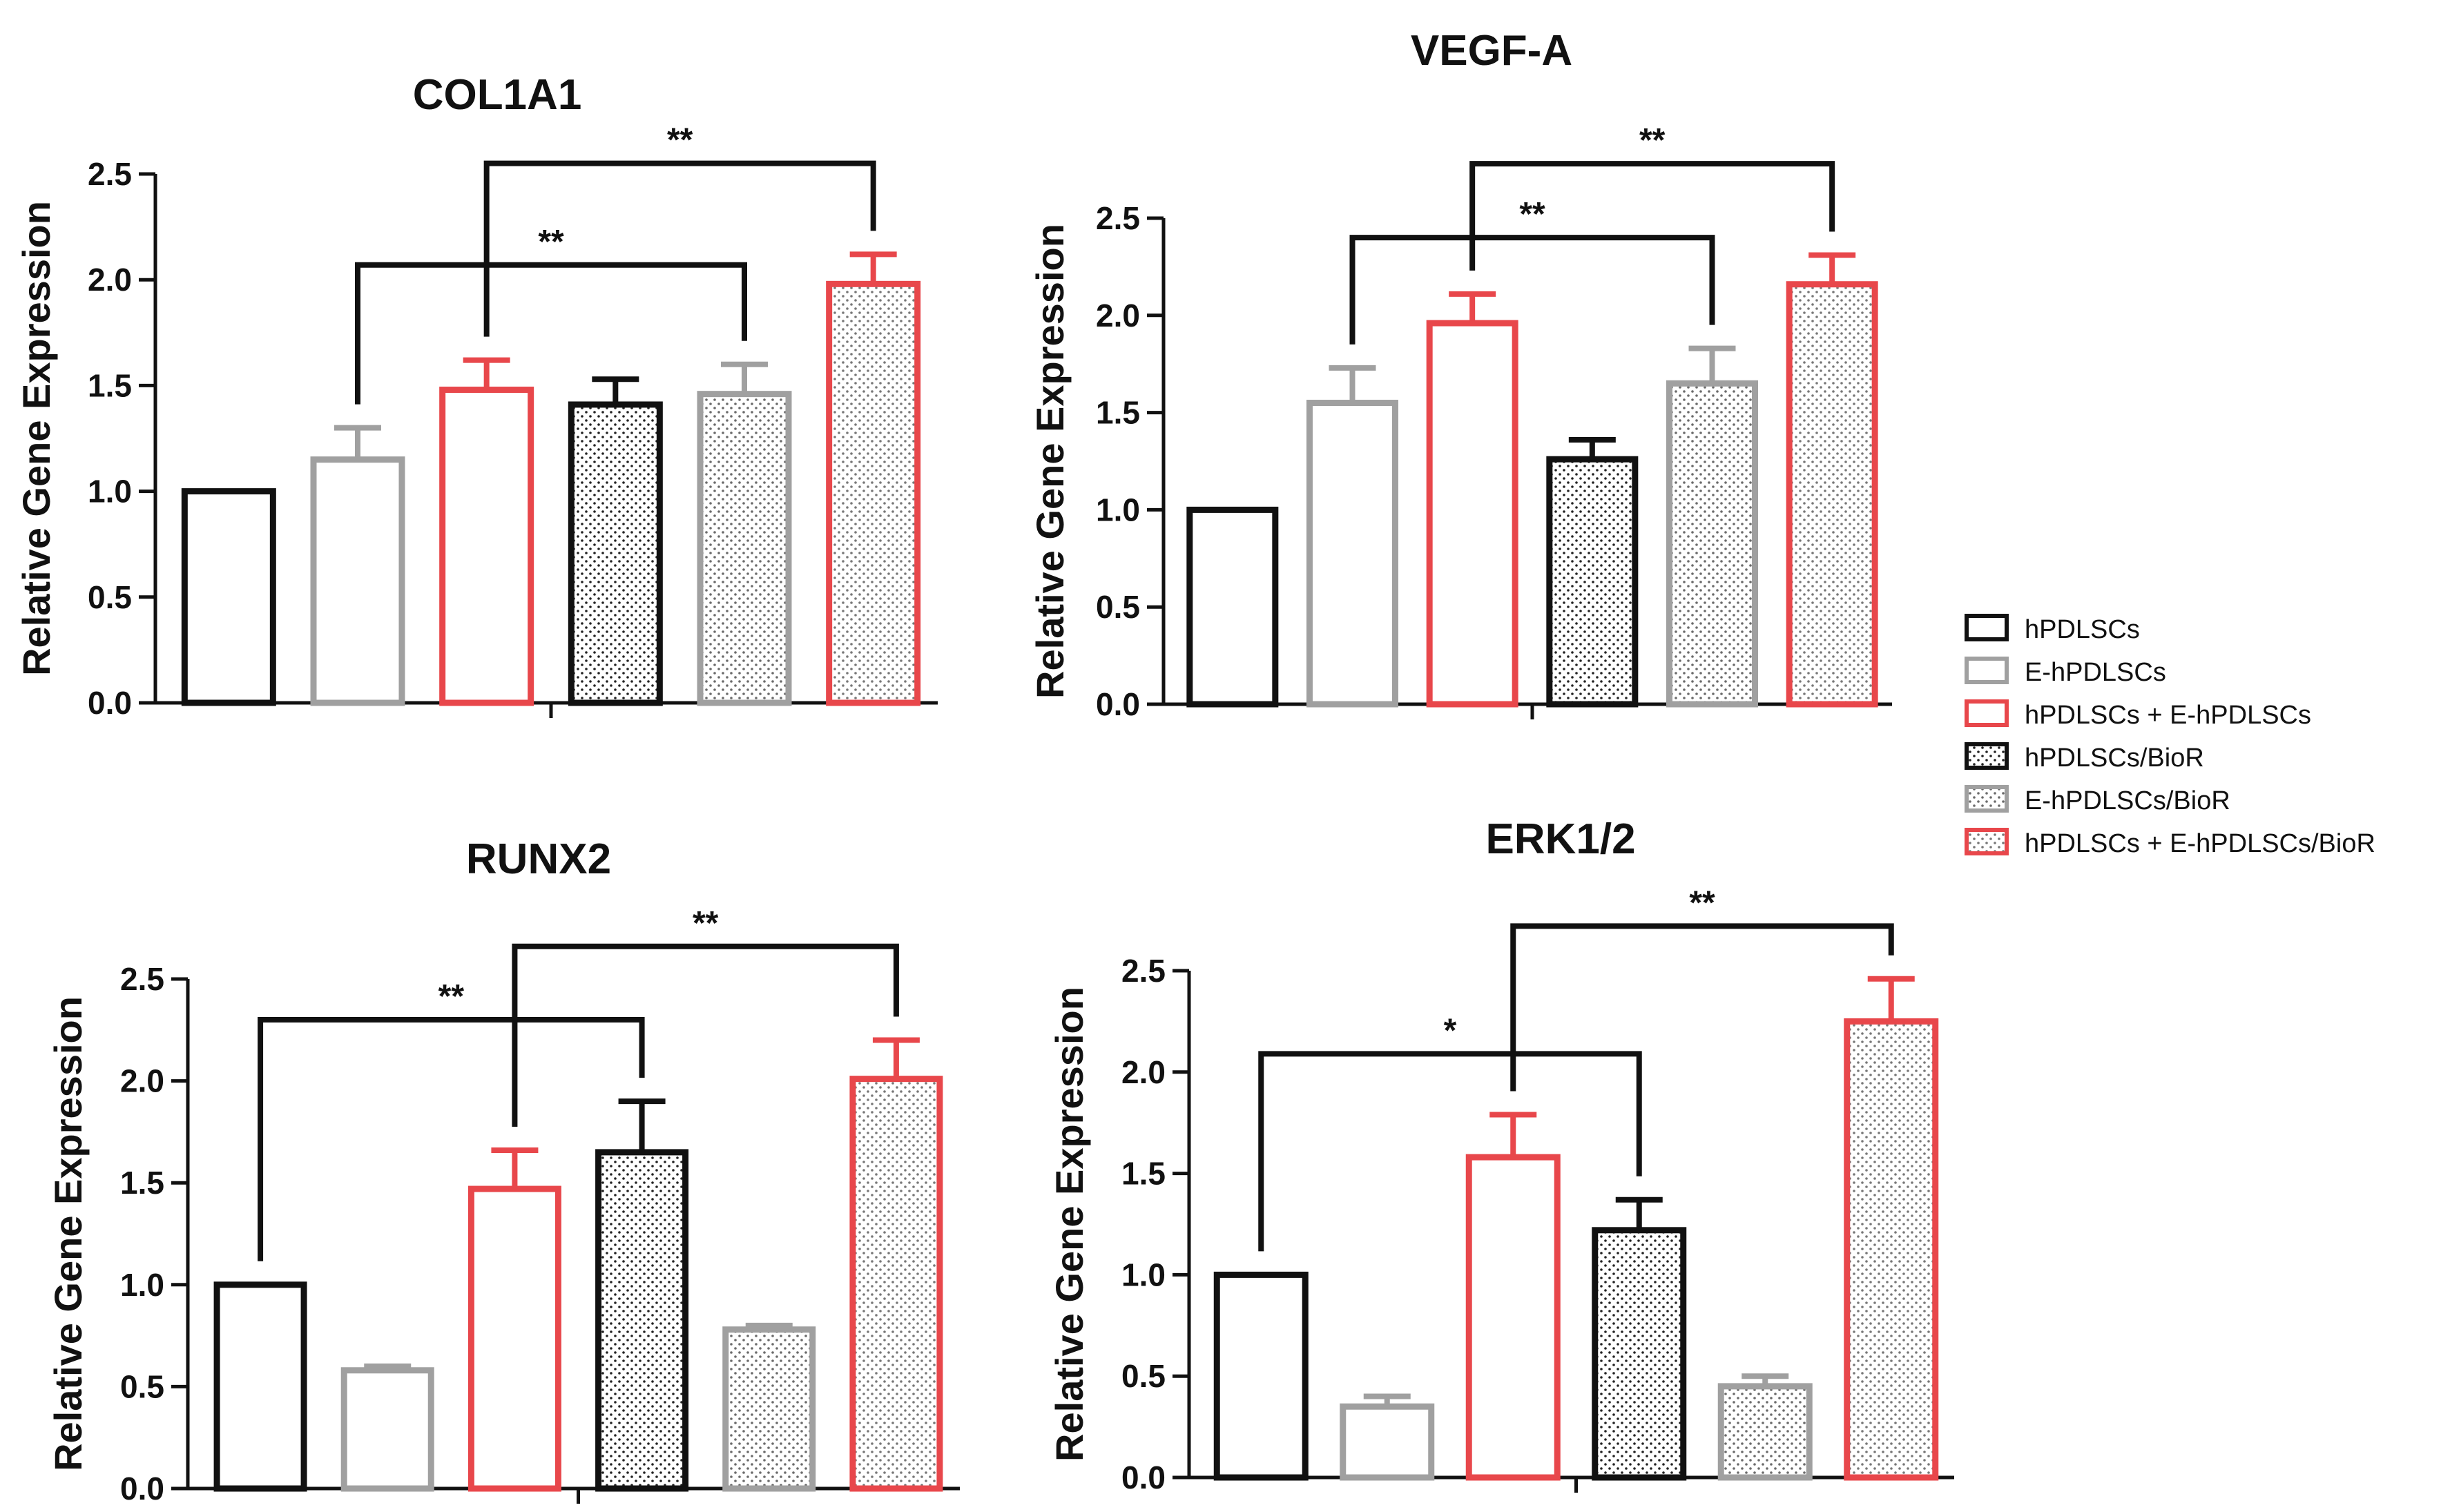 Image resolution: width=2441 pixels, height=1512 pixels. What do you see at coordinates (142, 979) in the screenshot?
I see `runx2-y-tick-label: 2.5` at bounding box center [142, 979].